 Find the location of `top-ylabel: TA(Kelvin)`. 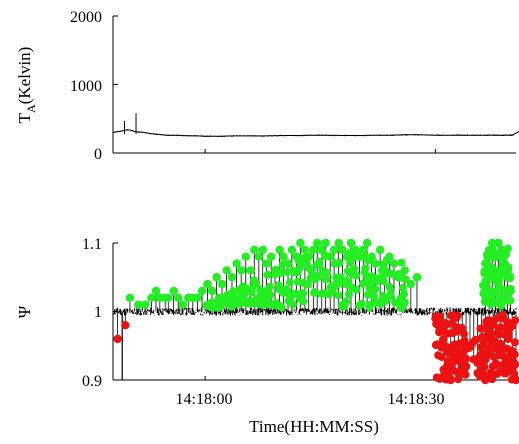

top-ylabel: TA(Kelvin) is located at coordinates (26, 85).